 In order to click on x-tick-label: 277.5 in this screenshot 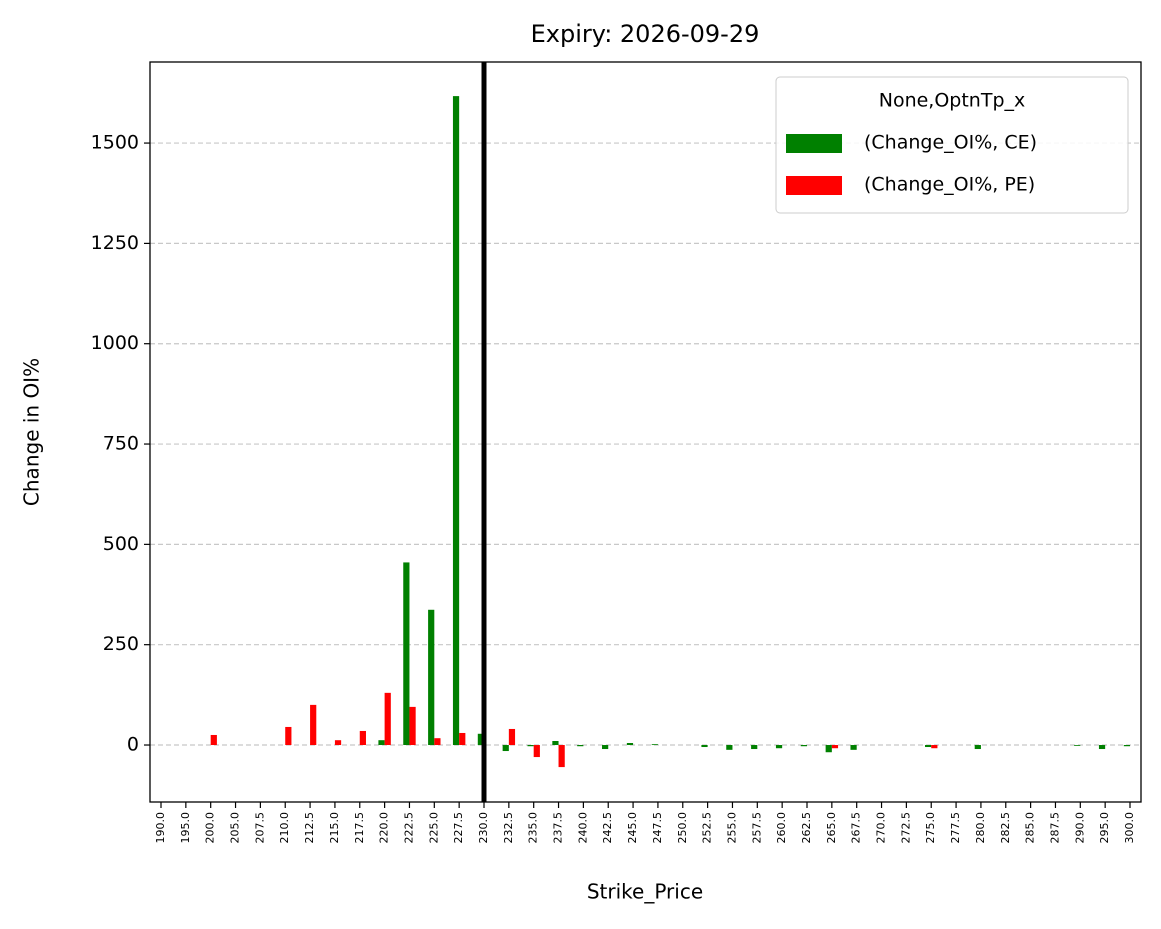, I will do `click(955, 828)`.